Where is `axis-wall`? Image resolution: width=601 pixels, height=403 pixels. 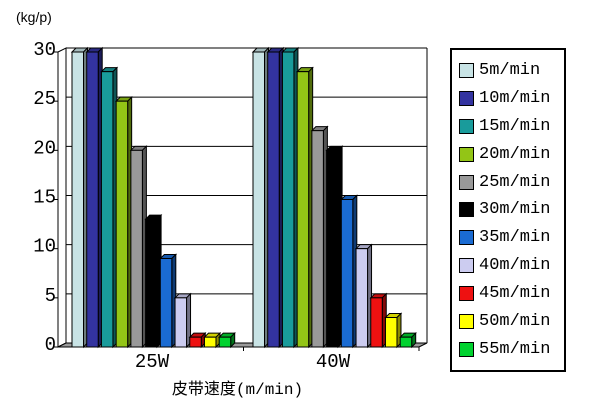
axis-wall is located at coordinates (62, 197).